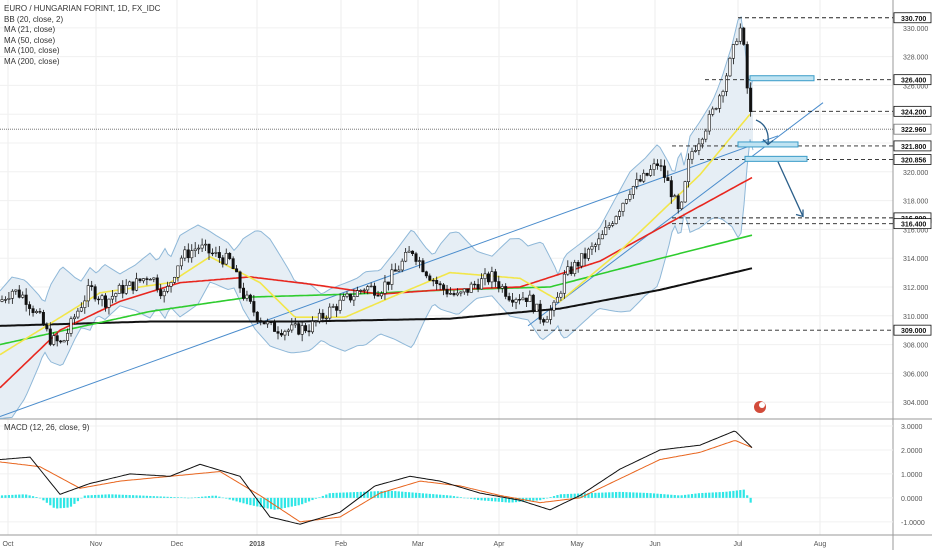  I want to click on legend-ma50: MA (50, close), so click(30, 40).